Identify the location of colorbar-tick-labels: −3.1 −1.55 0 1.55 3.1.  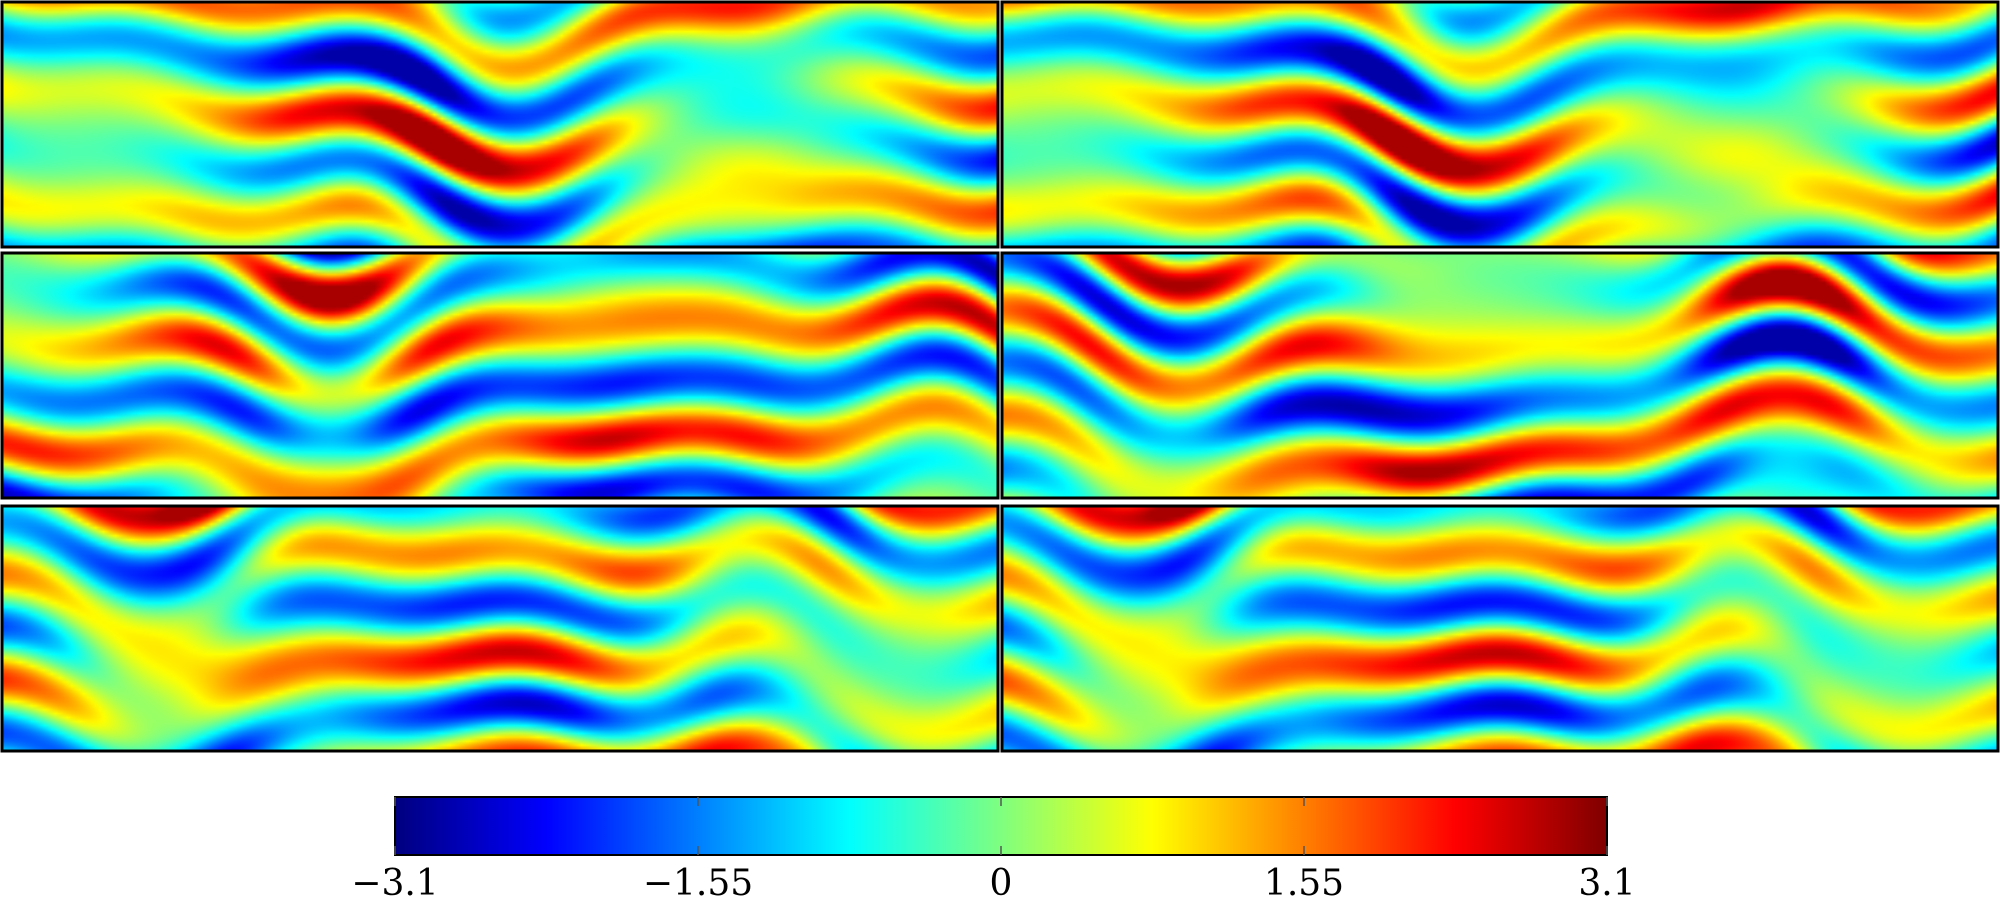
(993, 882).